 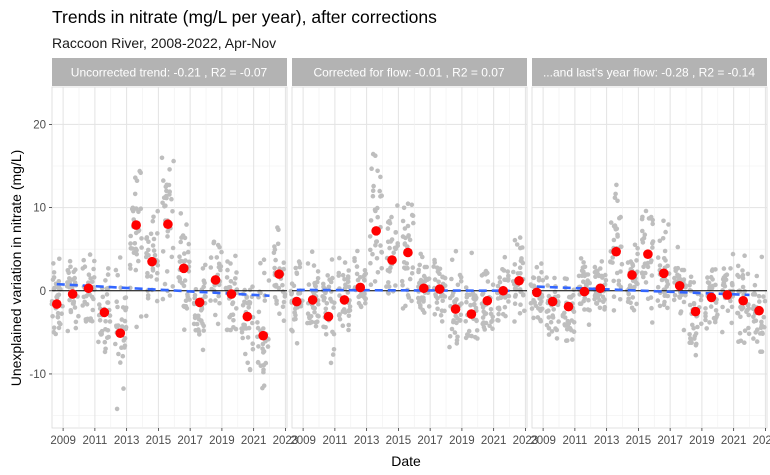 I want to click on x-tick-label: 2013, so click(x=607, y=441).